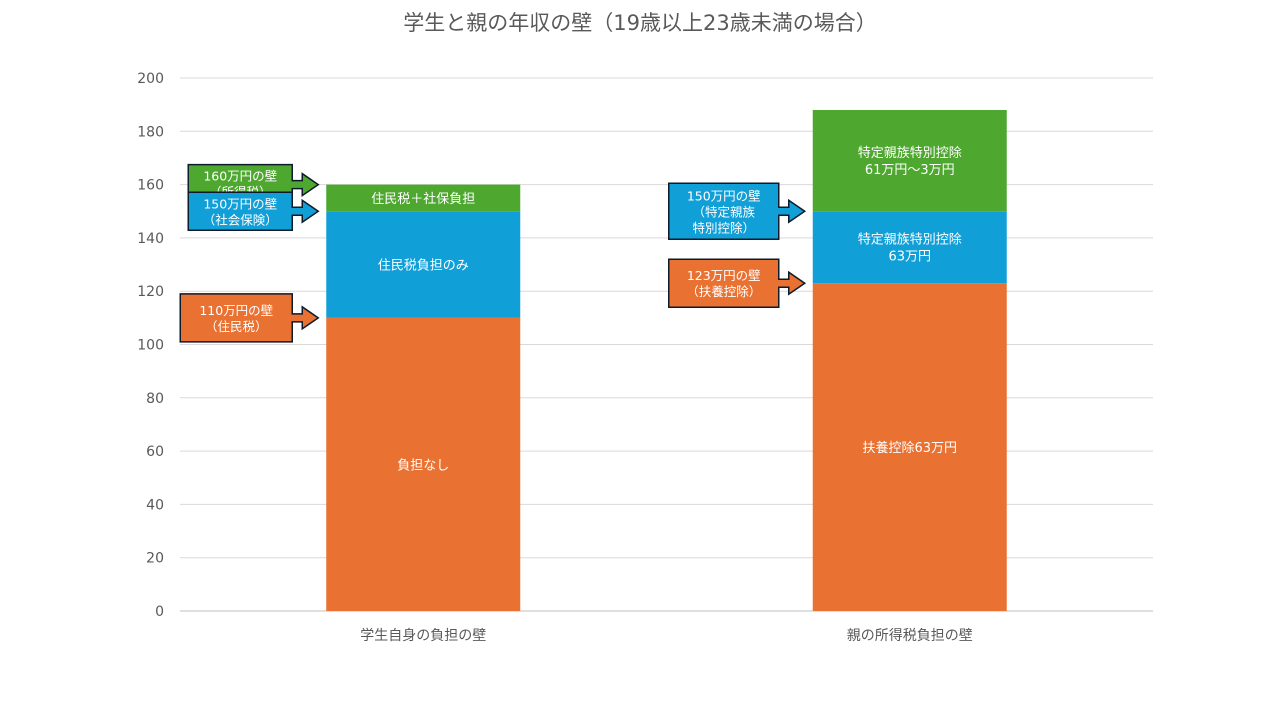 The image size is (1280, 724). Describe the element at coordinates (723, 227) in the screenshot. I see `callout-label: 特別控除）` at that location.